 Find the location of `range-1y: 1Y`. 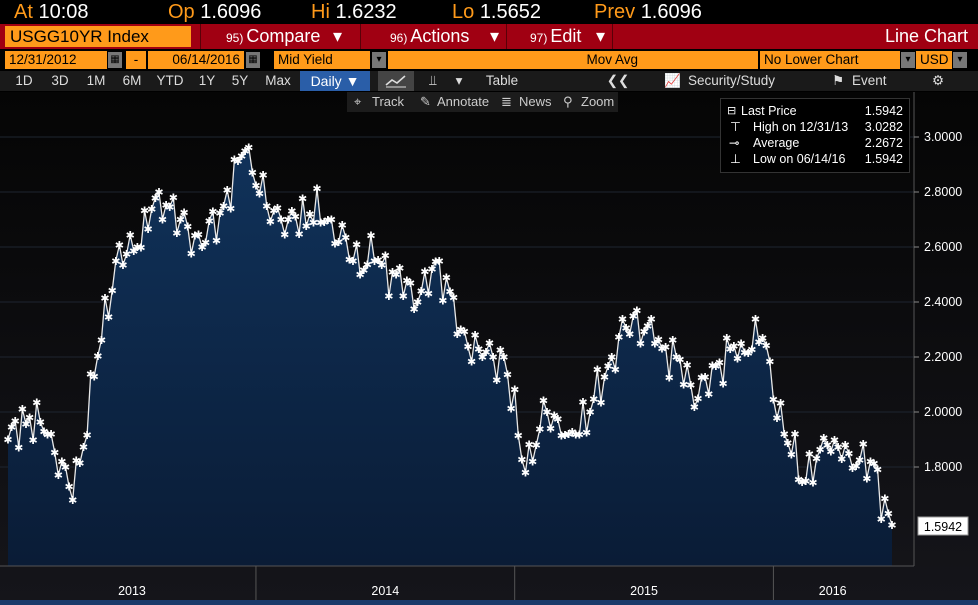

range-1y: 1Y is located at coordinates (207, 80).